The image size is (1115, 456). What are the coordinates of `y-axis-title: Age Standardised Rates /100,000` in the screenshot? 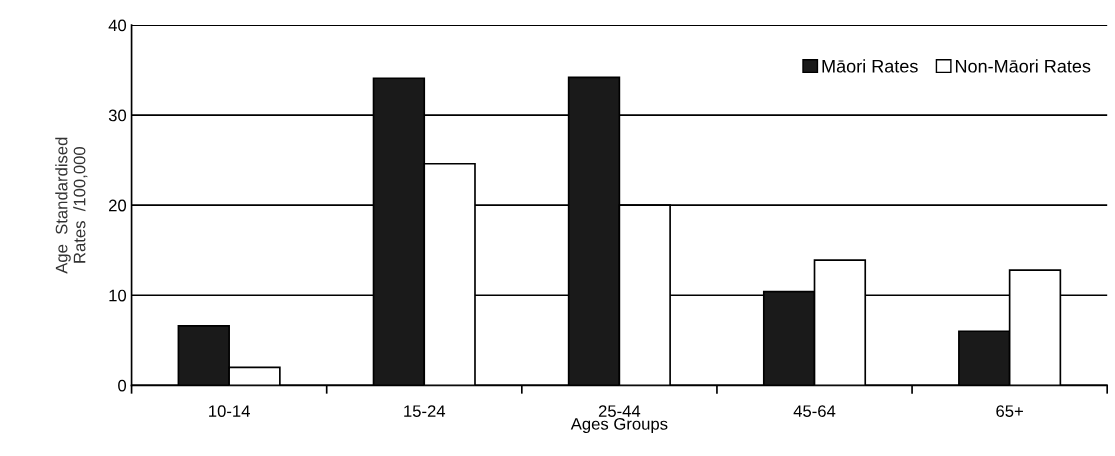 It's located at (71, 205).